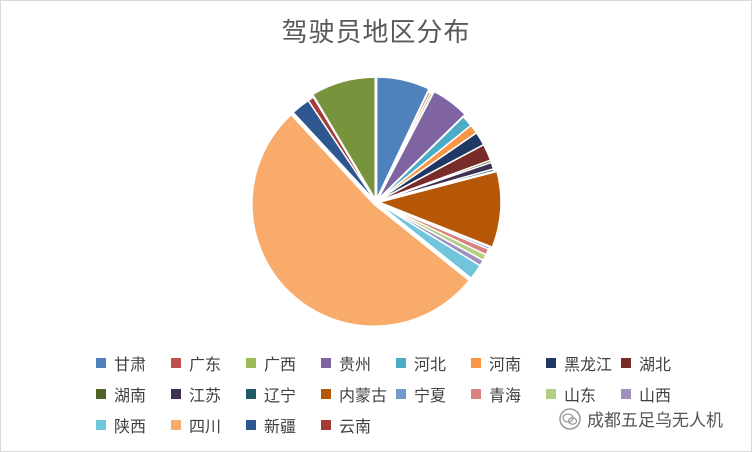 This screenshot has height=452, width=752. I want to click on legend-label: 甘肃, so click(130, 364).